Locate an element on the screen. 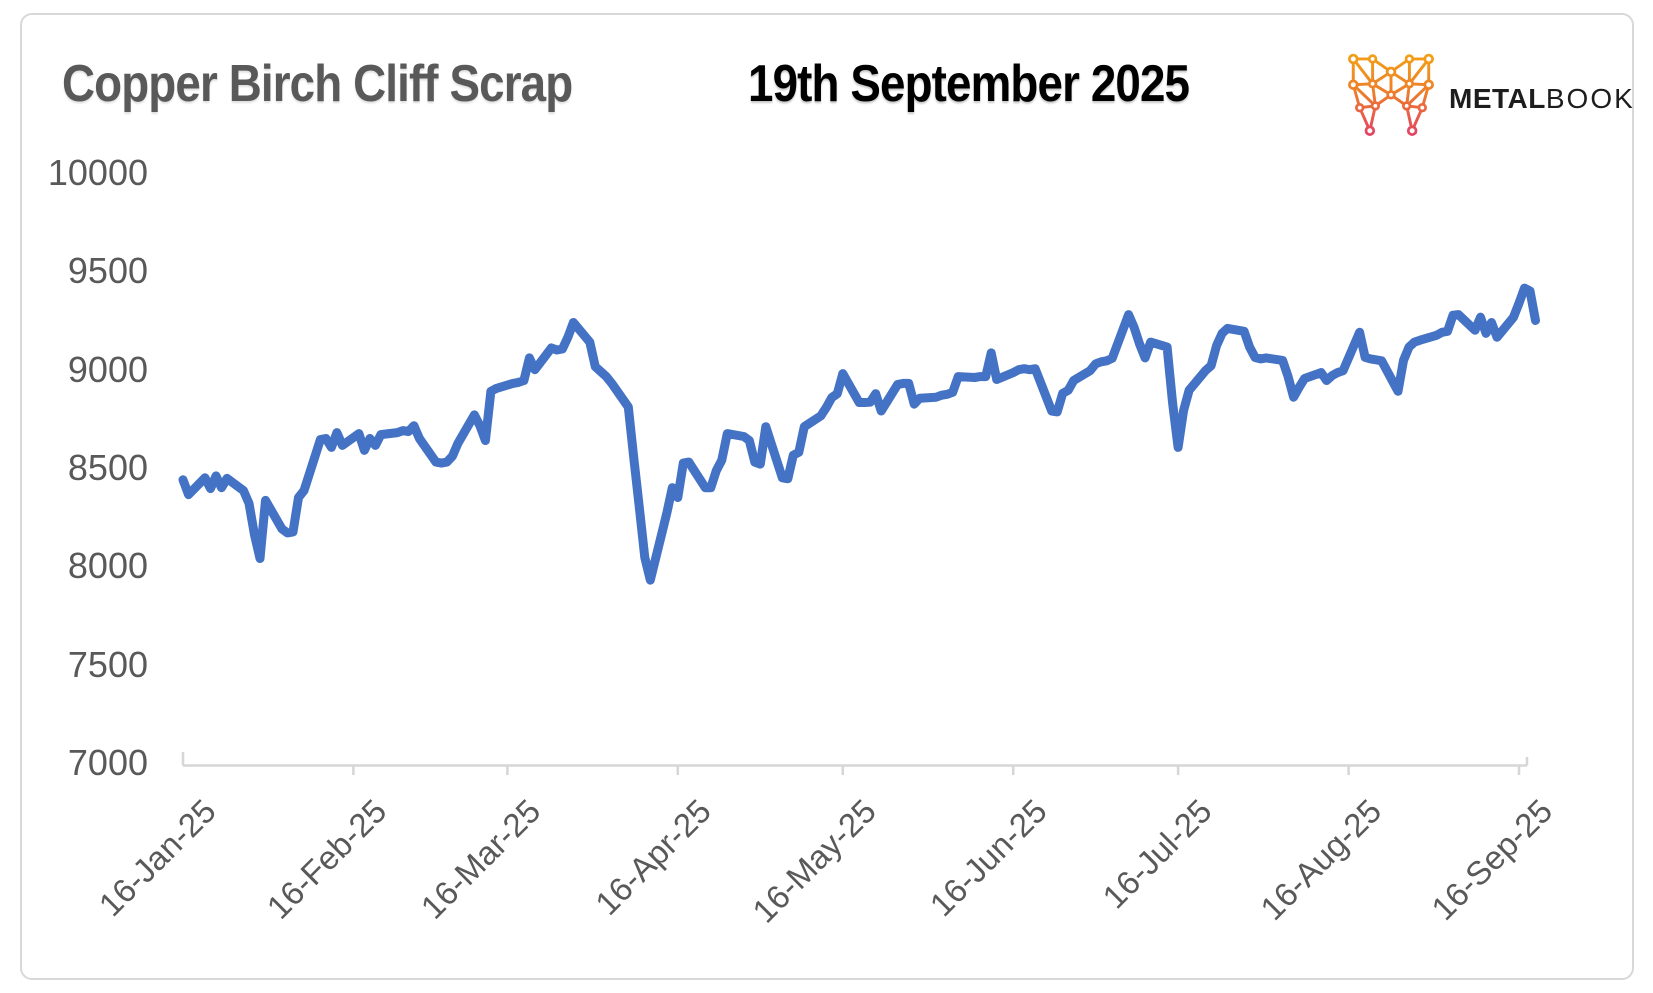 The width and height of the screenshot is (1653, 993). y-axis-tick-label: 8500 is located at coordinates (107, 467).